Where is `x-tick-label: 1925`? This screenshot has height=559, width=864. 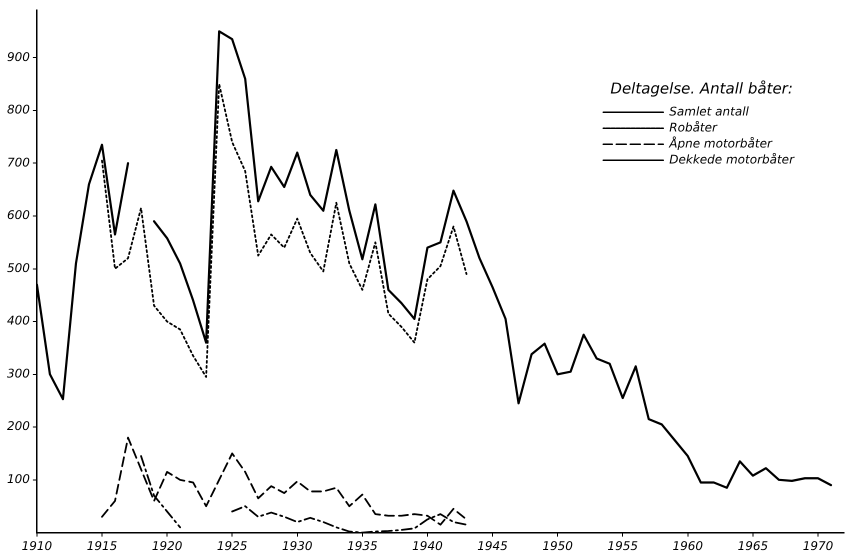 x-tick-label: 1925 is located at coordinates (232, 545).